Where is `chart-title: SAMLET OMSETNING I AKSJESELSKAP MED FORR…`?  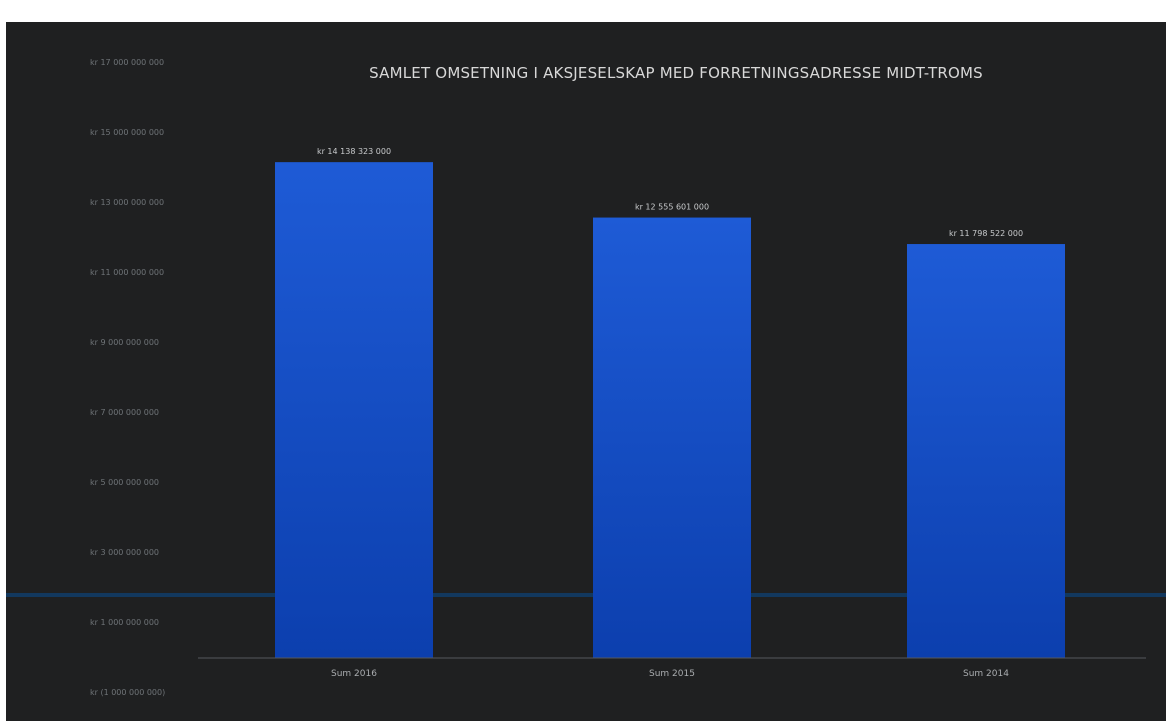 chart-title: SAMLET OMSETNING I AKSJESELSKAP MED FORR… is located at coordinates (676, 73).